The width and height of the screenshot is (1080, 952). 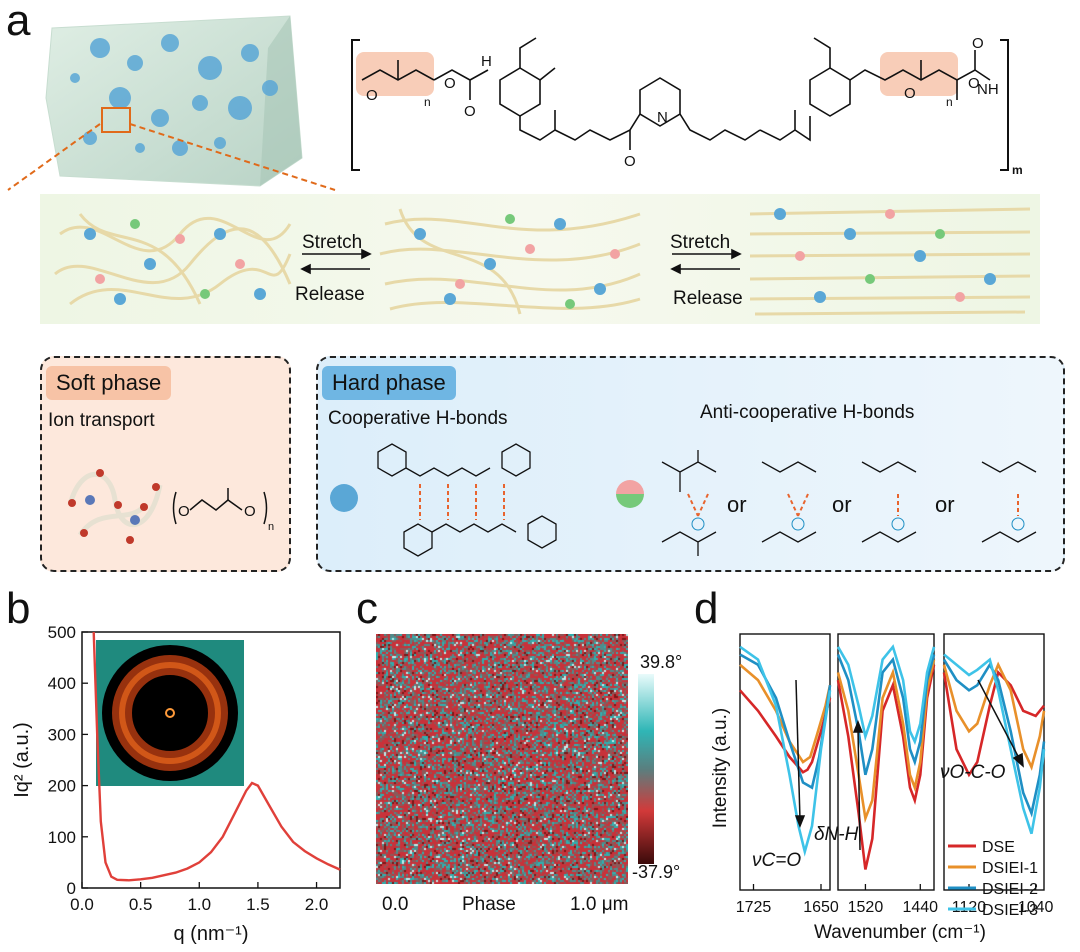 What do you see at coordinates (184, 511) in the screenshot?
I see `peo-o-1: O` at bounding box center [184, 511].